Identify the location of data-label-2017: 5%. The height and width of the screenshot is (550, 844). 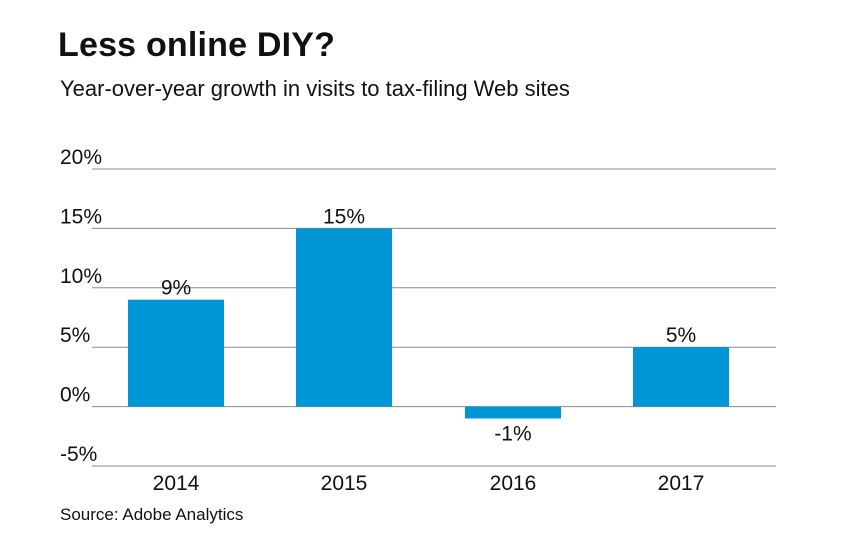
(681, 335).